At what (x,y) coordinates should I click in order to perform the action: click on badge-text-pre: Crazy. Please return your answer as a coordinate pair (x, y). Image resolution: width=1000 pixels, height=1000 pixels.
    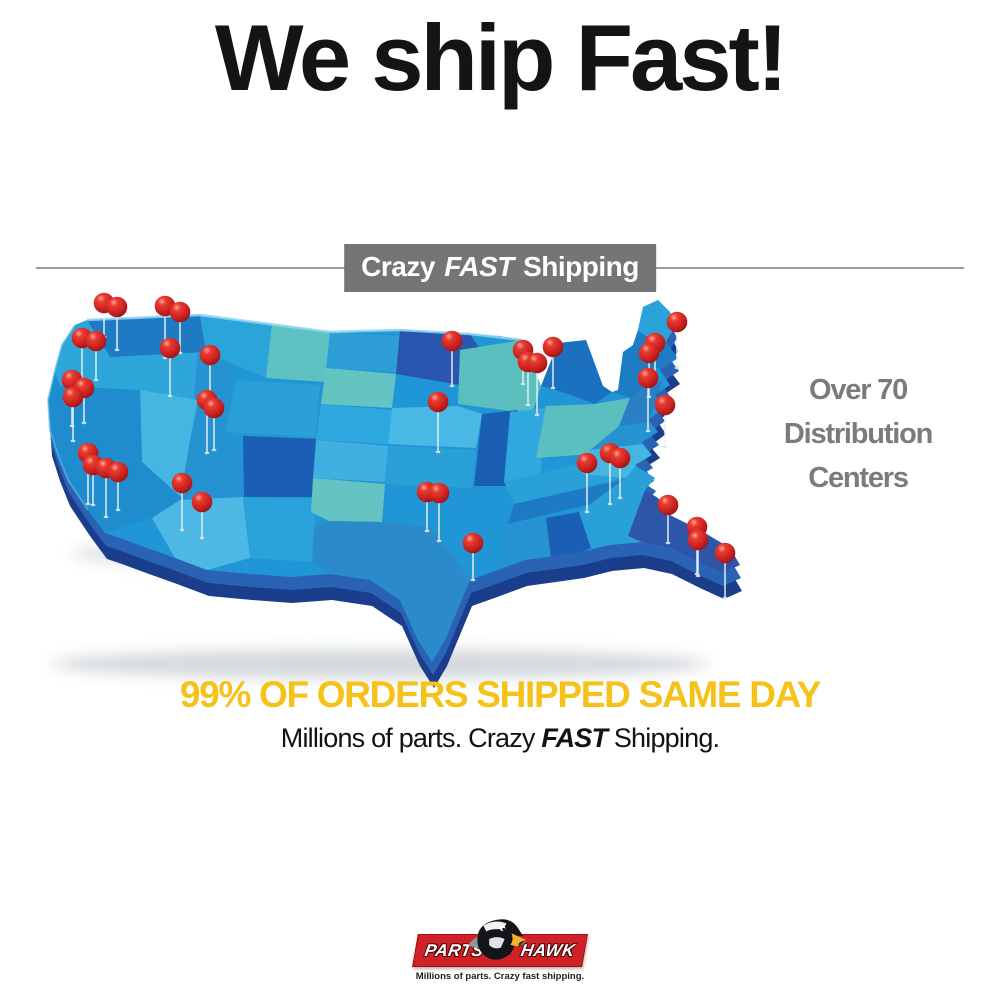
    Looking at the image, I should click on (402, 266).